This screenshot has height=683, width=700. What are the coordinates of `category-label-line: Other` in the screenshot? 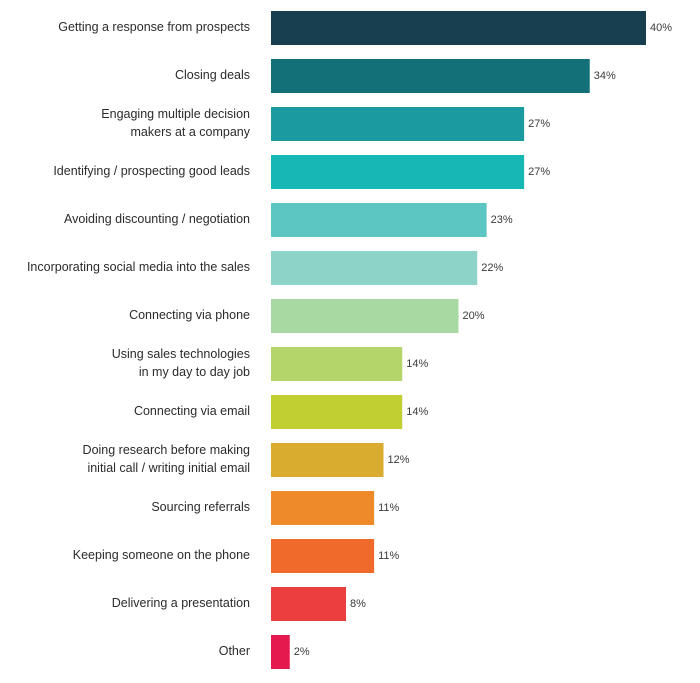 It's located at (234, 651).